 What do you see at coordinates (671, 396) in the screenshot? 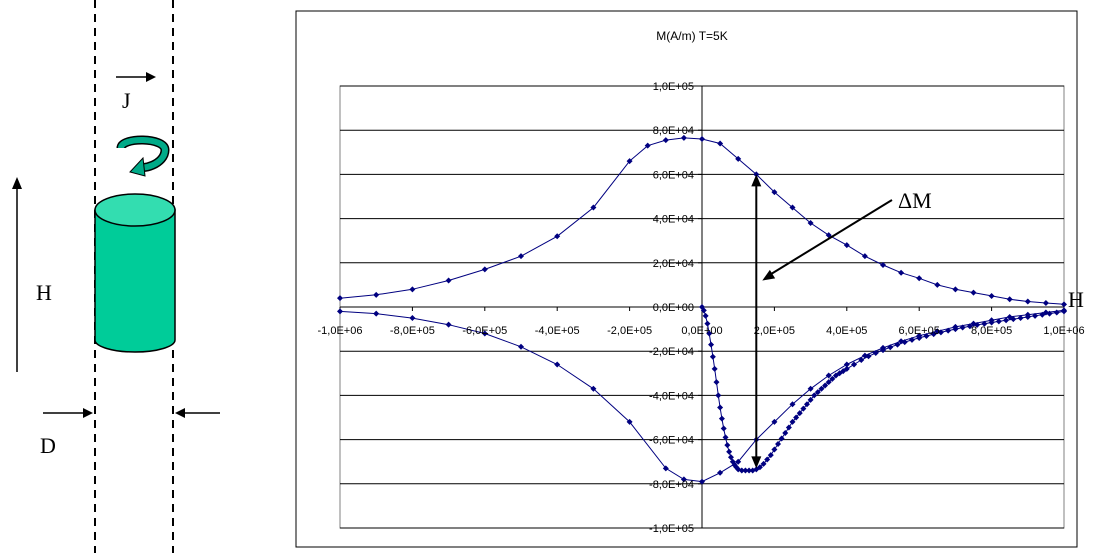
I see `y-tick-label: -4,0E+04` at bounding box center [671, 396].